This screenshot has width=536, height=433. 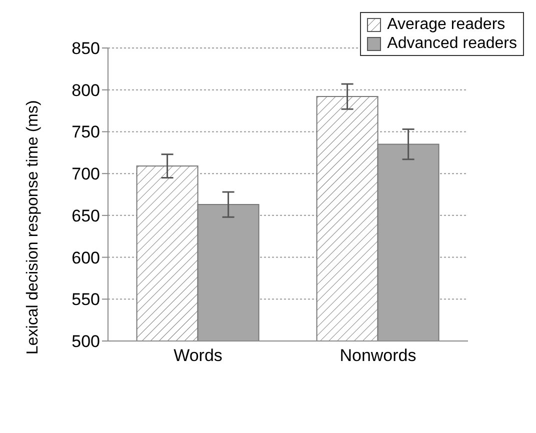 What do you see at coordinates (198, 356) in the screenshot?
I see `x-tick-label: Words` at bounding box center [198, 356].